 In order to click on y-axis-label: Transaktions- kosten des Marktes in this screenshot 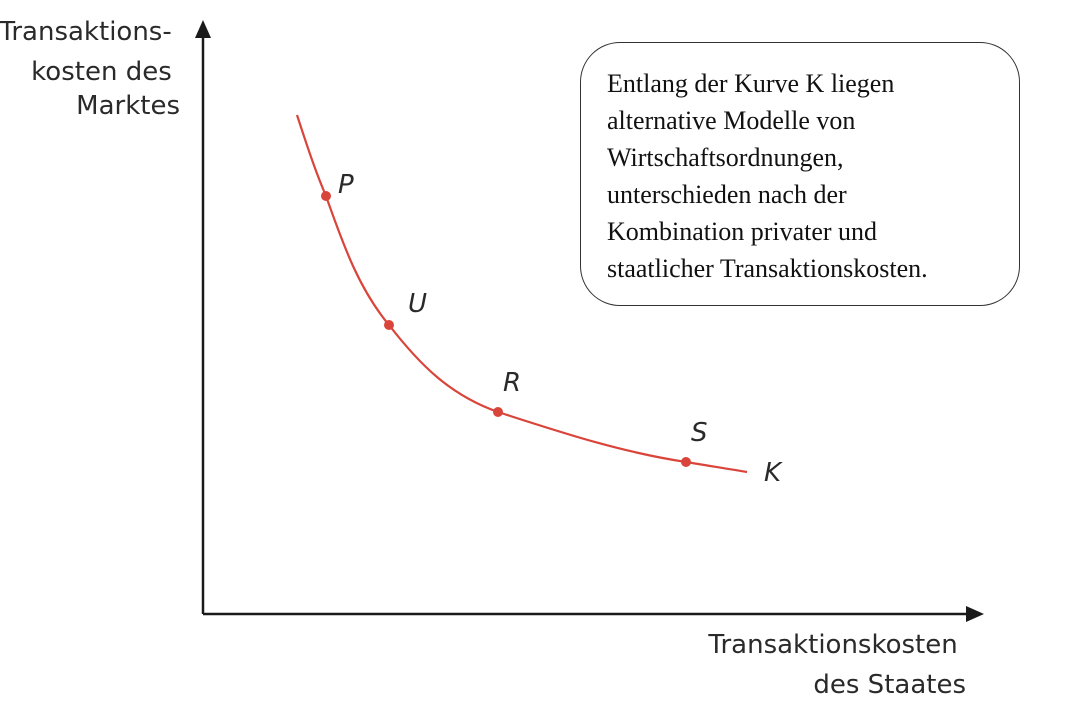, I will do `click(90, 69)`.